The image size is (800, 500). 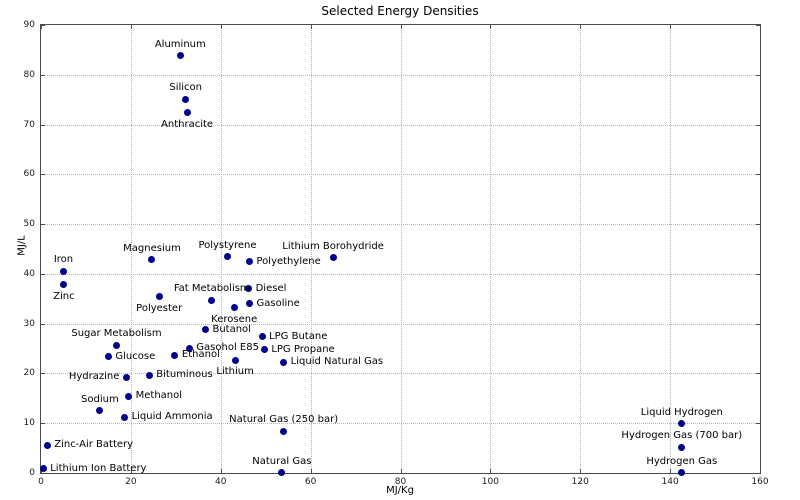 I want to click on point-label: Diesel, so click(x=271, y=288).